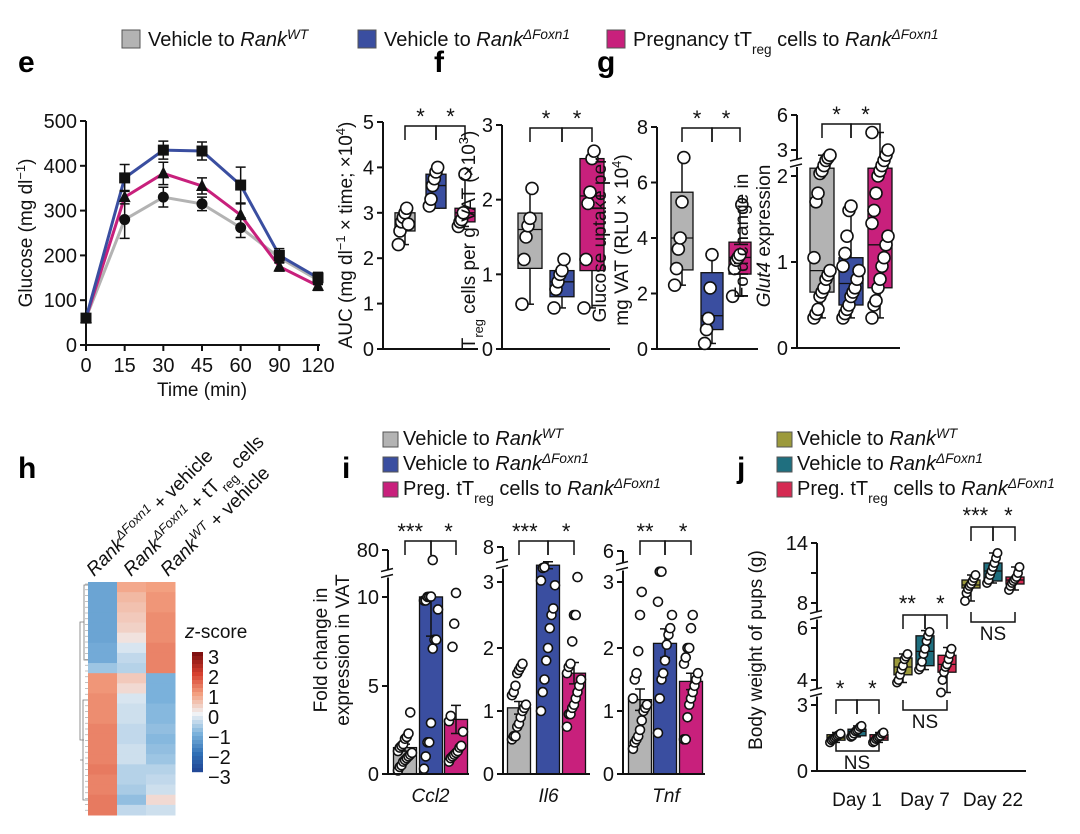 This screenshot has height=834, width=1080. Describe the element at coordinates (60, 256) in the screenshot. I see `y-tick-label: 200` at that location.